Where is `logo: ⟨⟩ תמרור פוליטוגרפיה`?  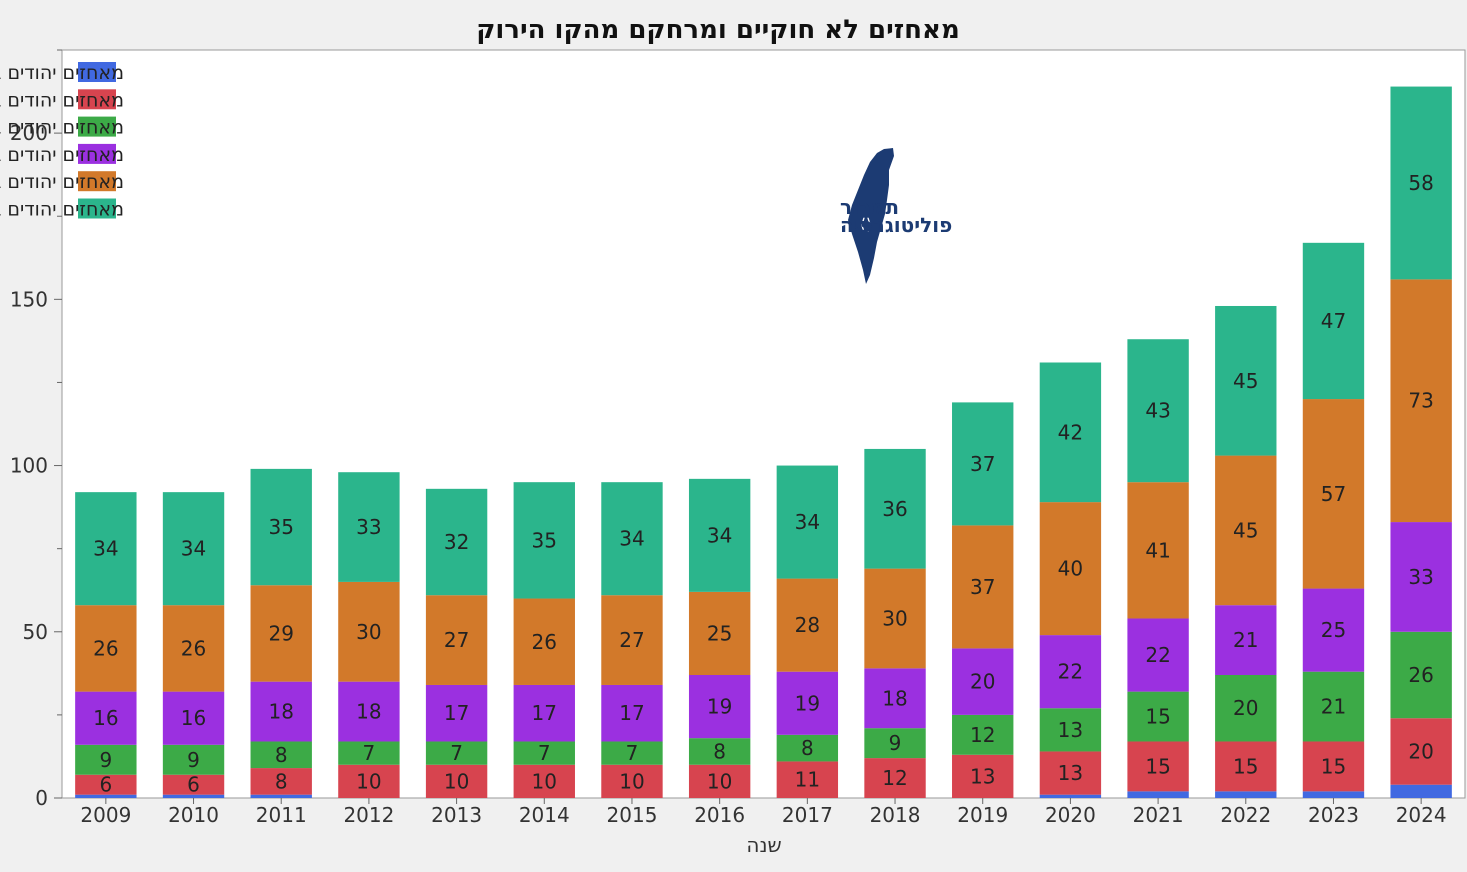
logo: ⟨⟩ תמרור פוליטוגרפיה is located at coordinates (896, 216).